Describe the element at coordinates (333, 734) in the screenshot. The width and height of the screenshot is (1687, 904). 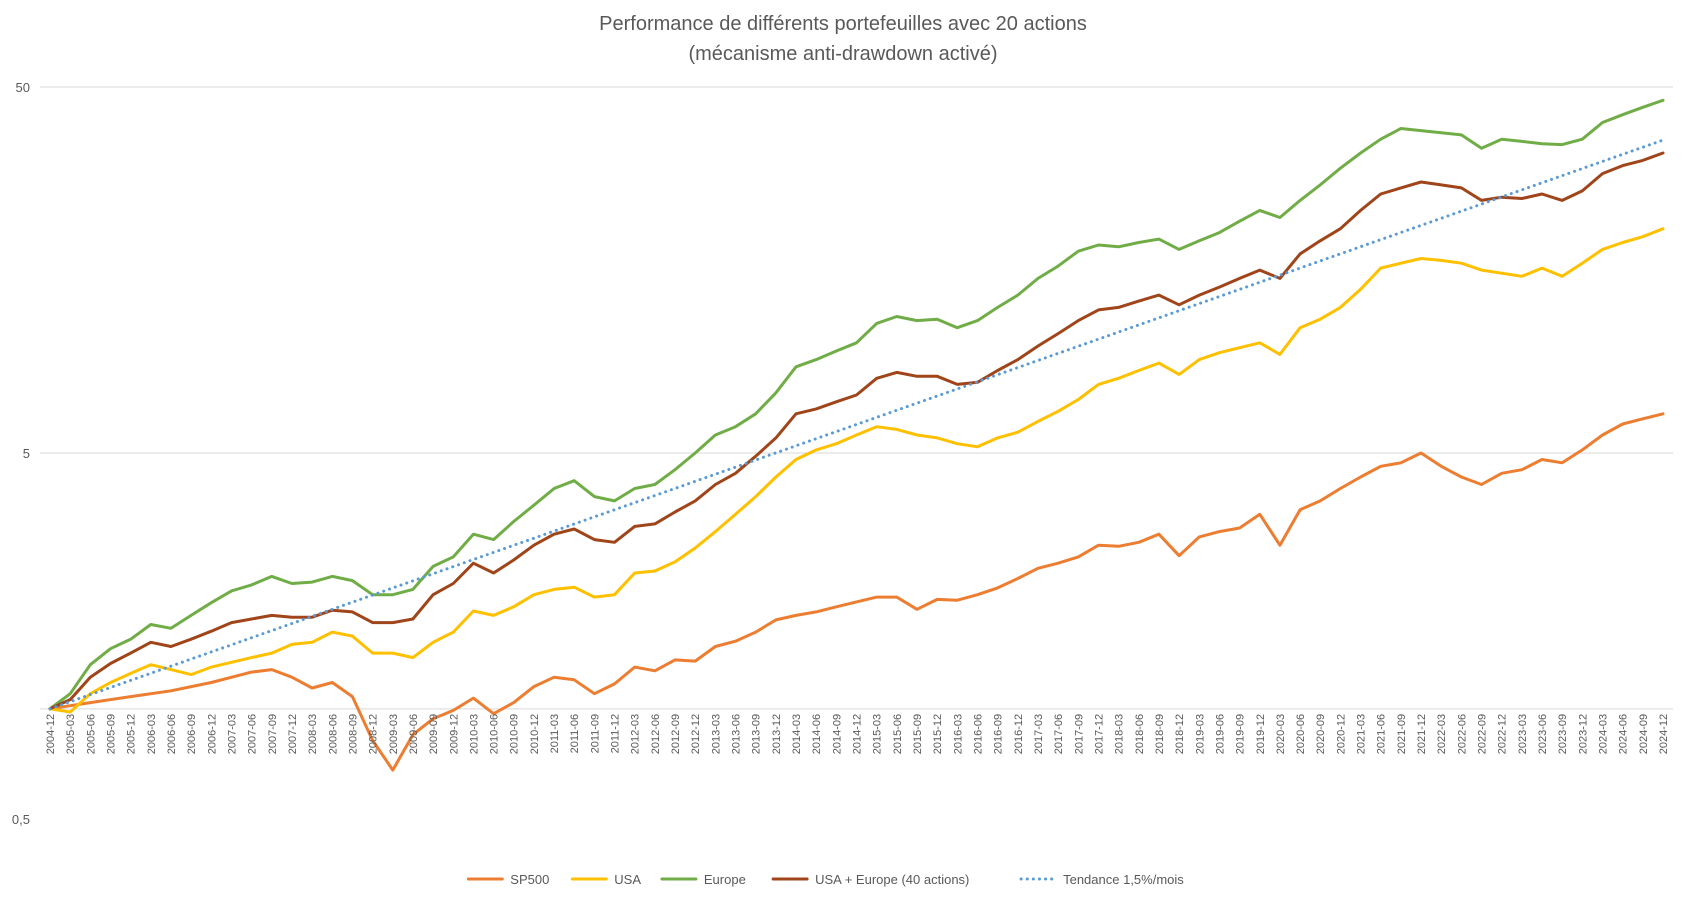
I see `x-tick-label: 2008-06` at that location.